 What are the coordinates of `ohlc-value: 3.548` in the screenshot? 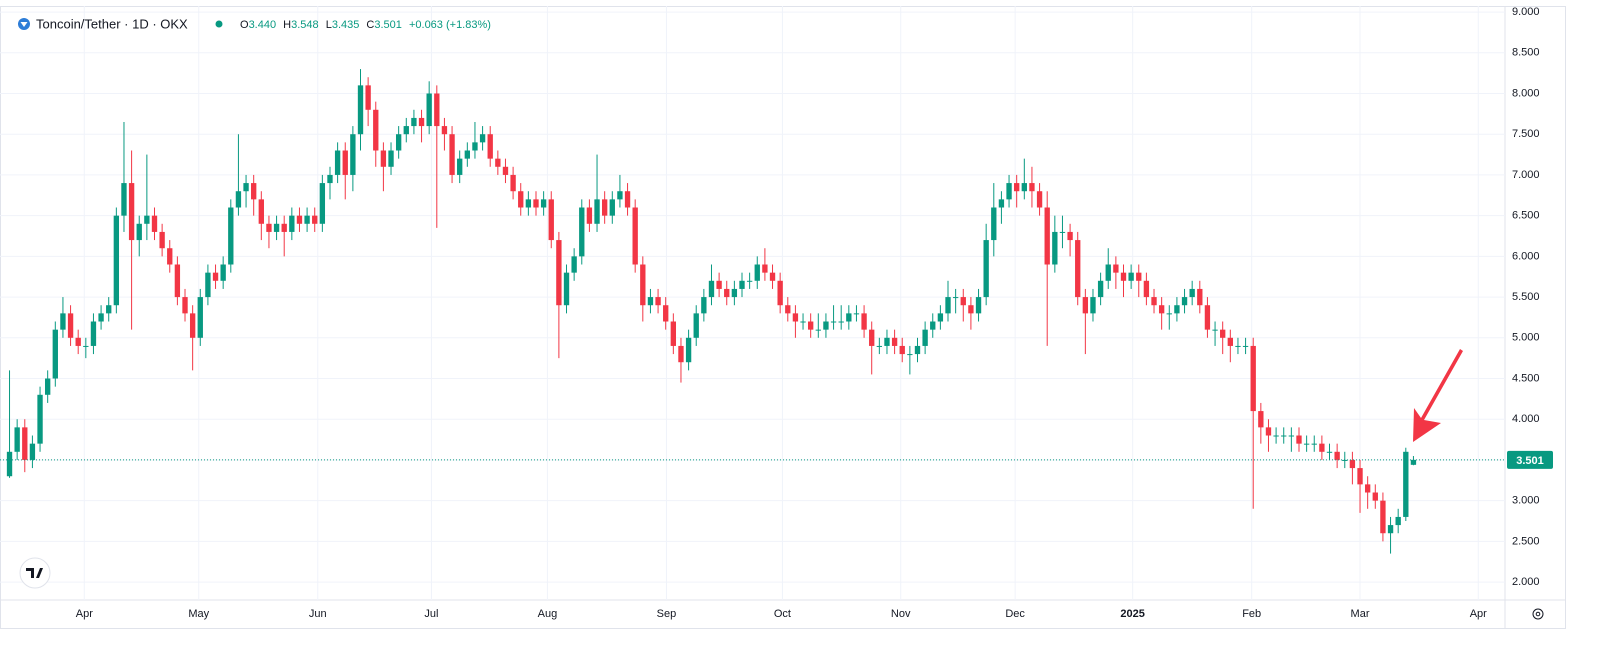 It's located at (305, 25).